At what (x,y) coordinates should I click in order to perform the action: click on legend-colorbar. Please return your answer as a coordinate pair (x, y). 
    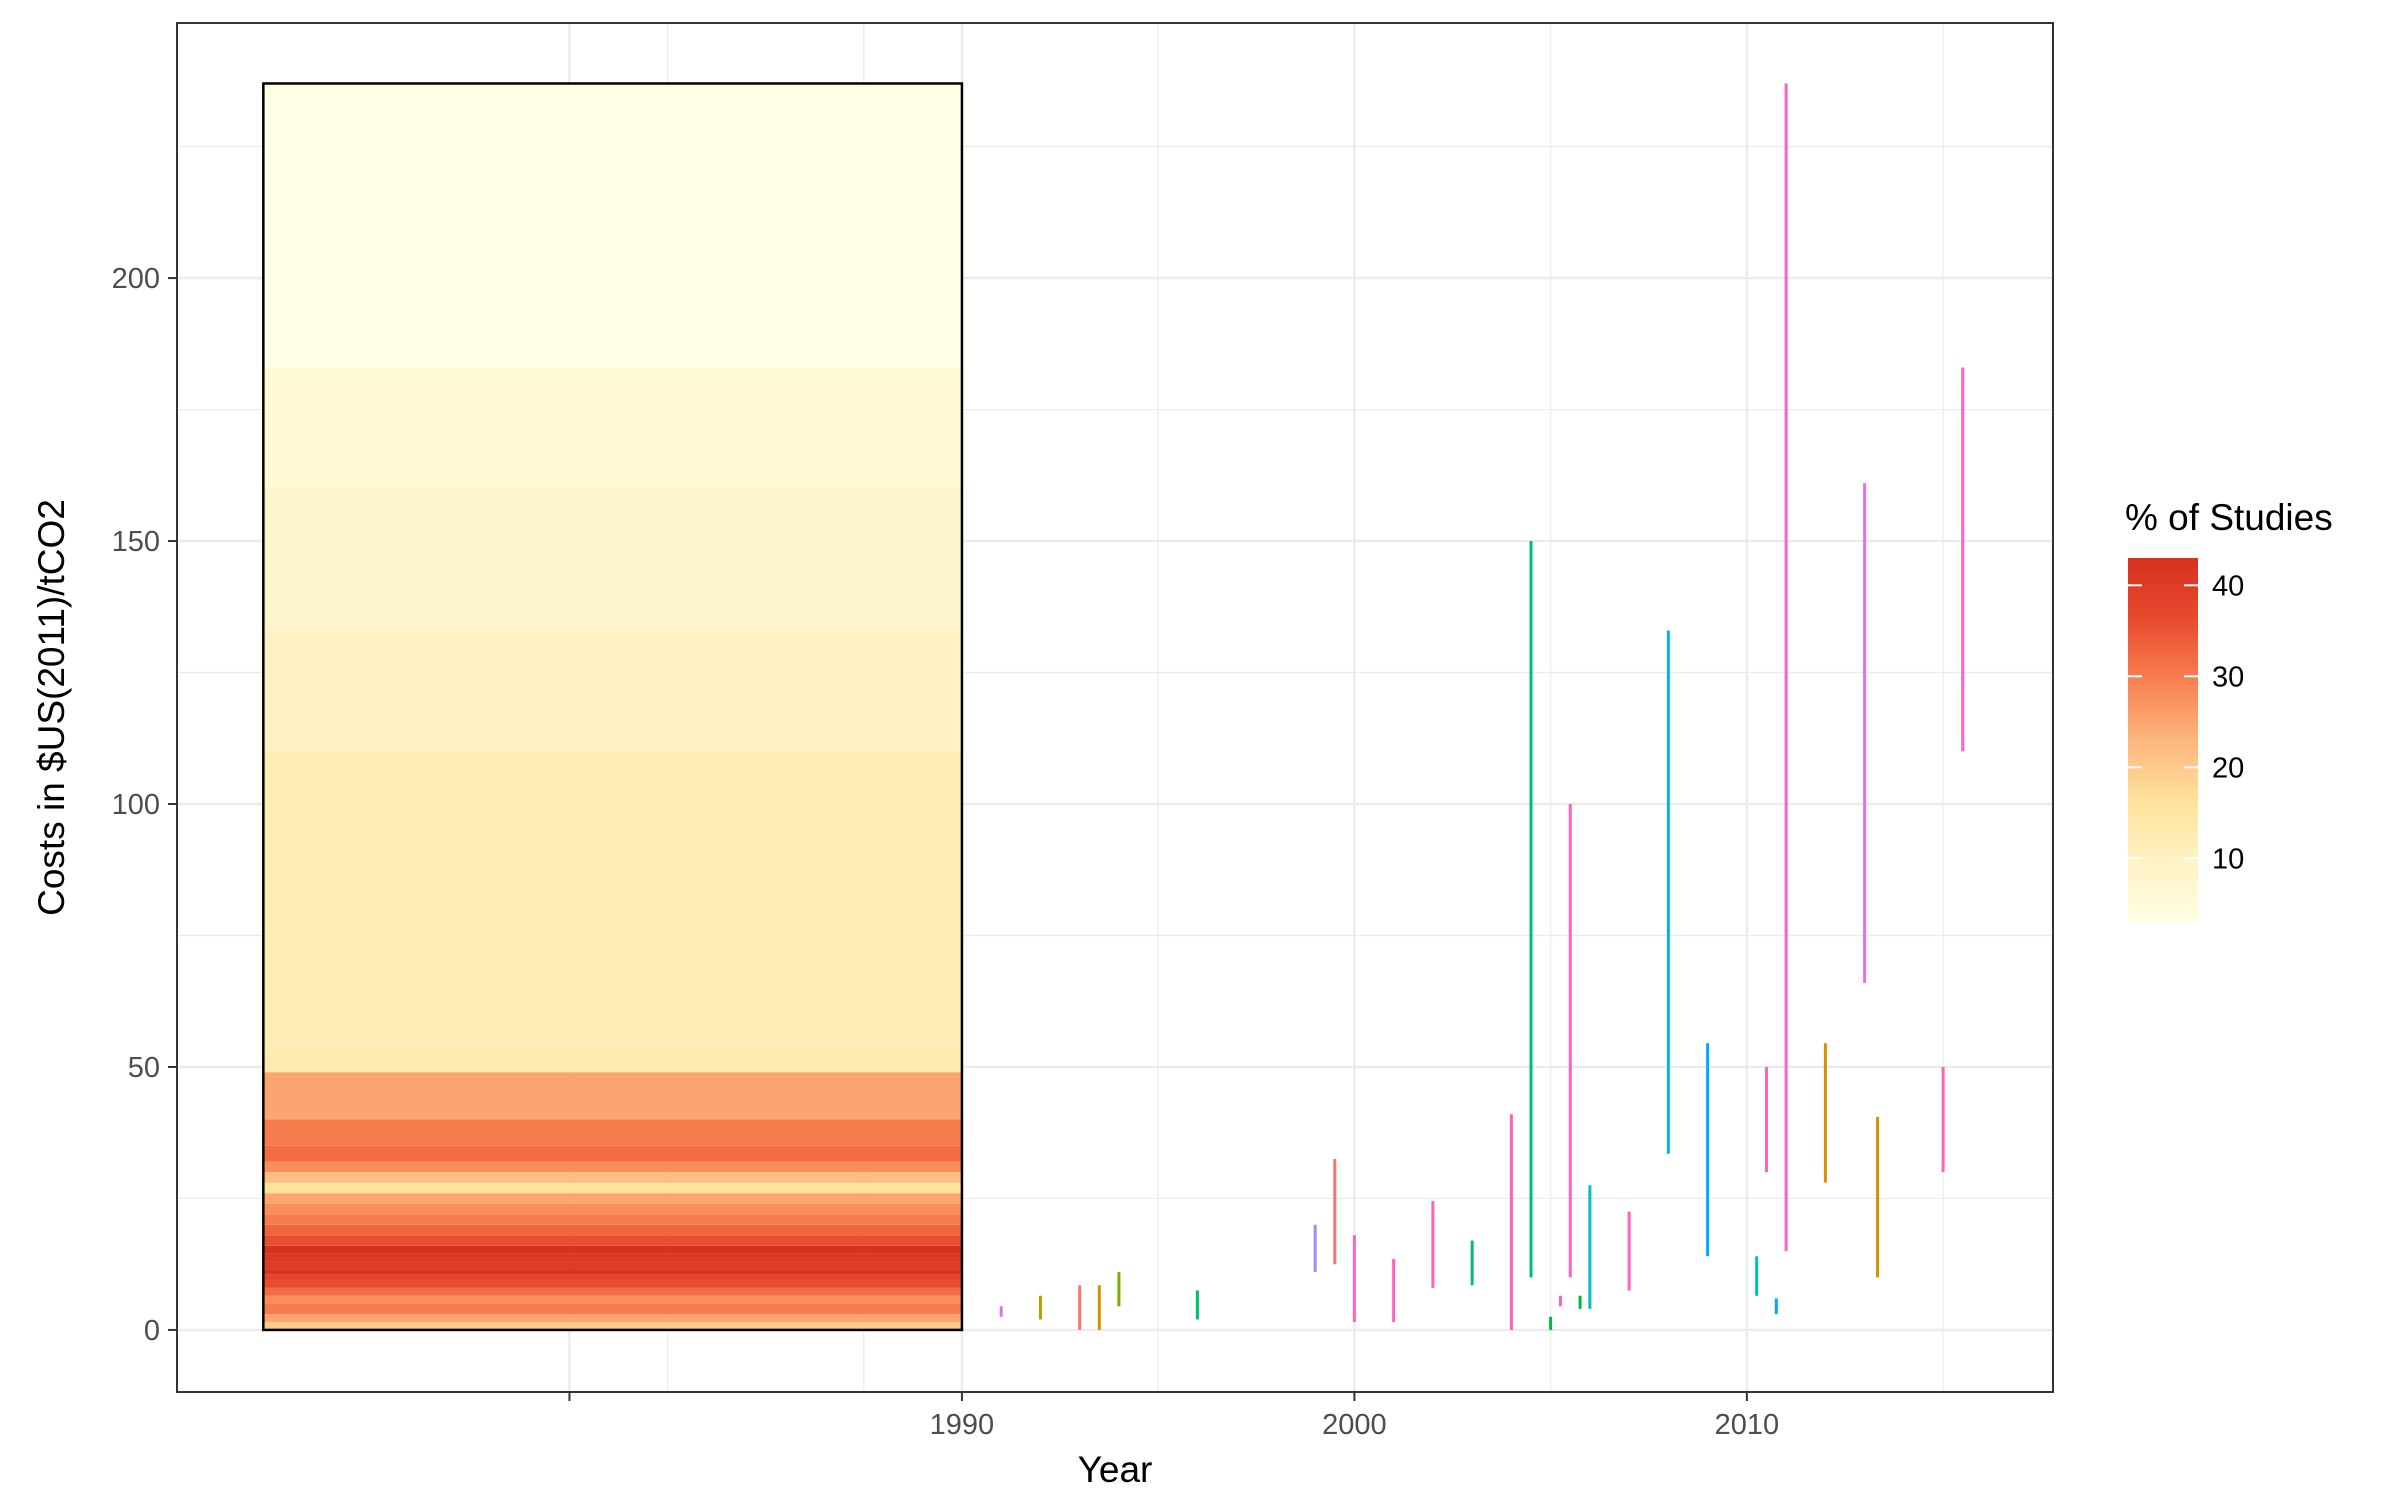
    Looking at the image, I should click on (2163, 740).